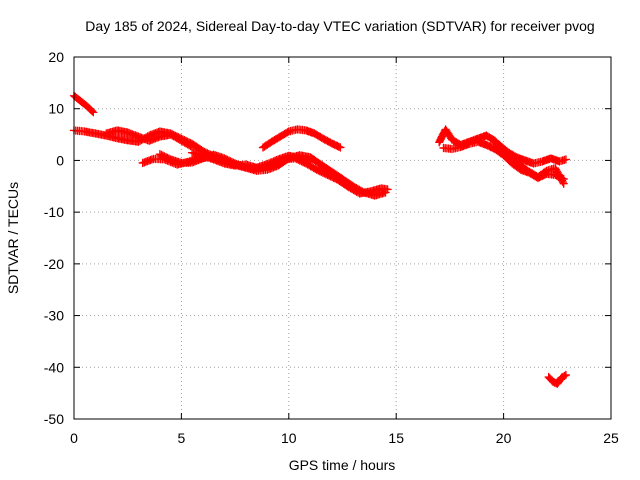  What do you see at coordinates (182, 438) in the screenshot?
I see `x-tick-label: 5` at bounding box center [182, 438].